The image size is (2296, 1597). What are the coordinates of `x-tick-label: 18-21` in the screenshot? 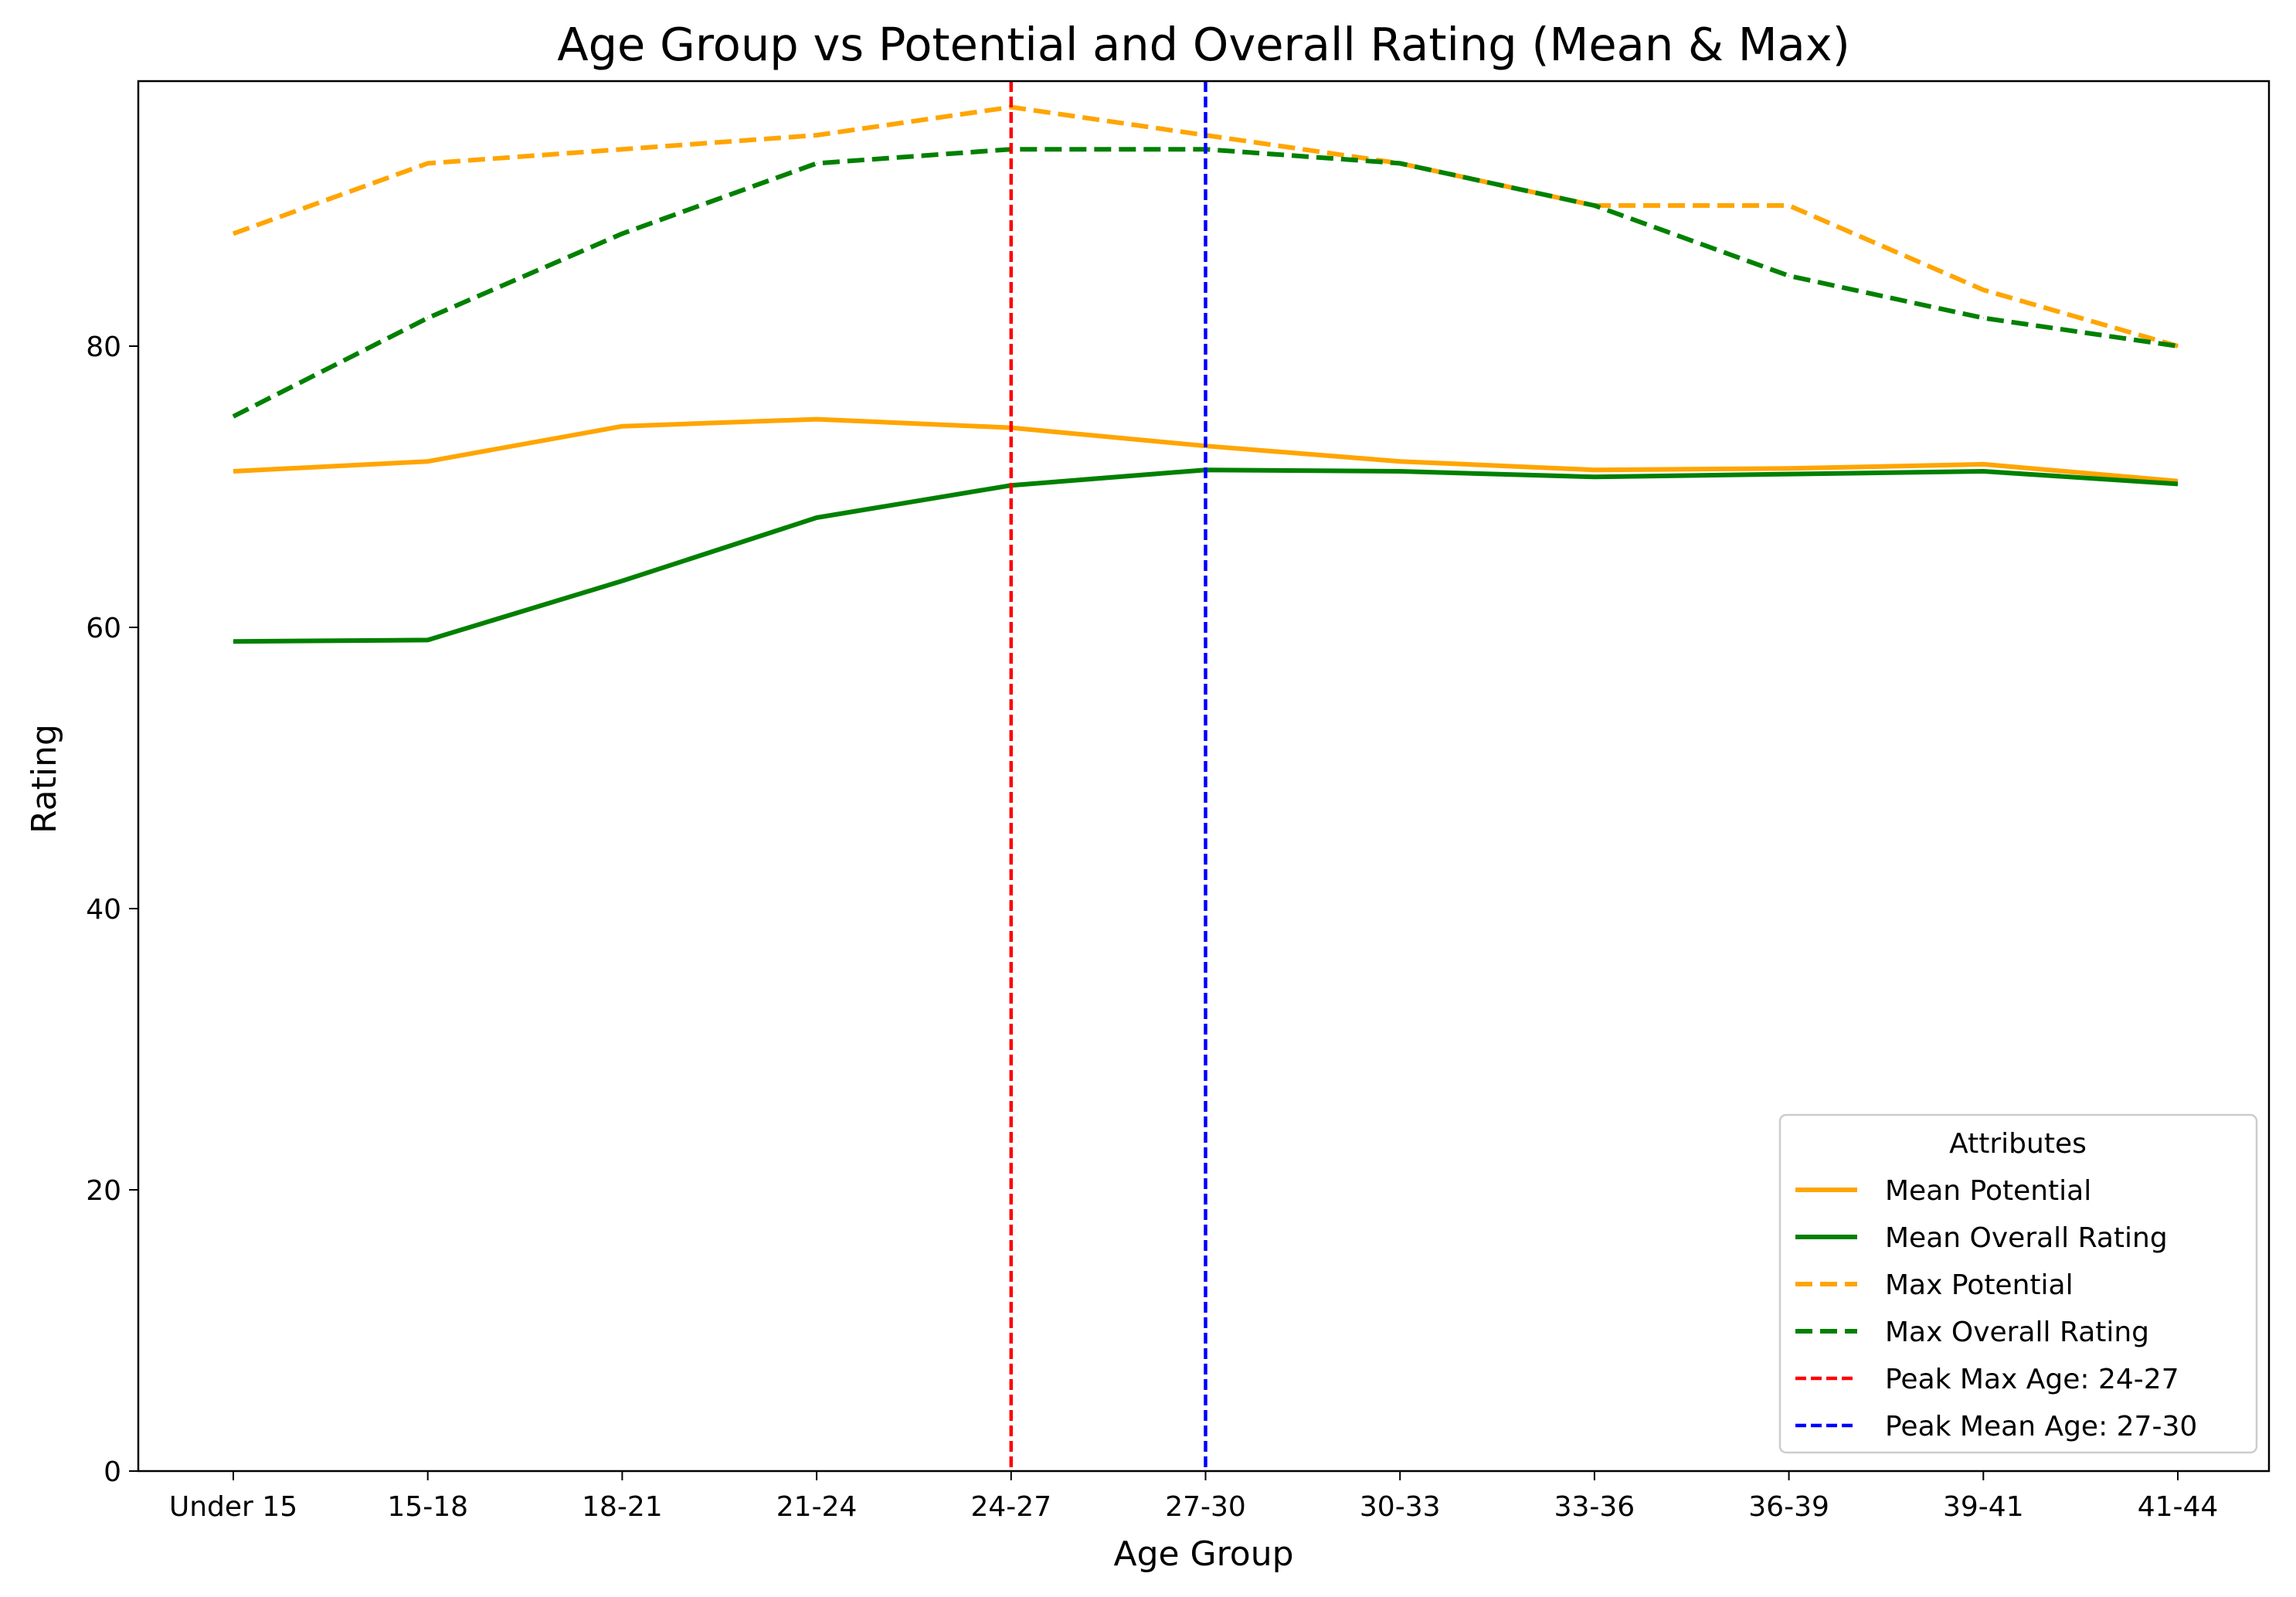 It's located at (622, 1507).